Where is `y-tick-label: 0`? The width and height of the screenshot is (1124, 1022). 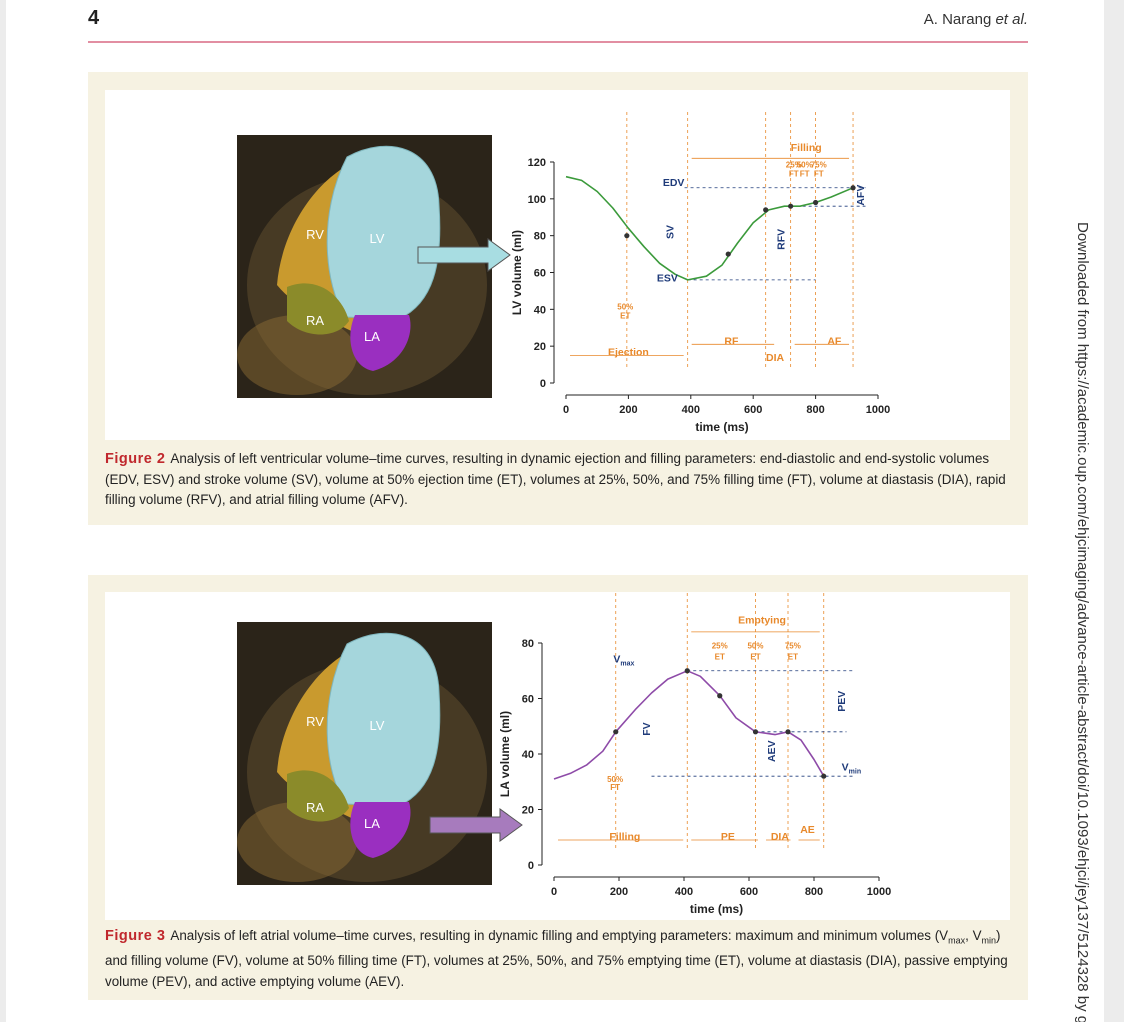
y-tick-label: 0 is located at coordinates (543, 384).